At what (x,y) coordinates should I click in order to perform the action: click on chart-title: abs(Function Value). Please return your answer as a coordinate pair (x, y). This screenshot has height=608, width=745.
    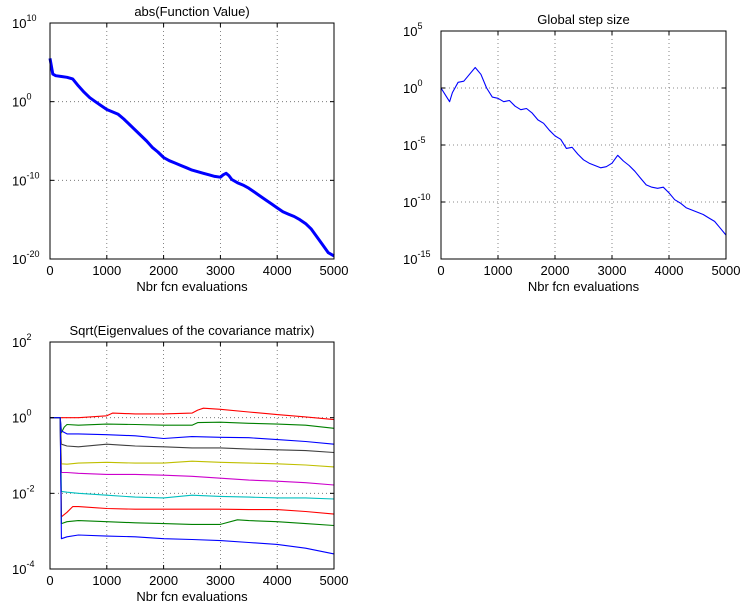
    Looking at the image, I should click on (191, 11).